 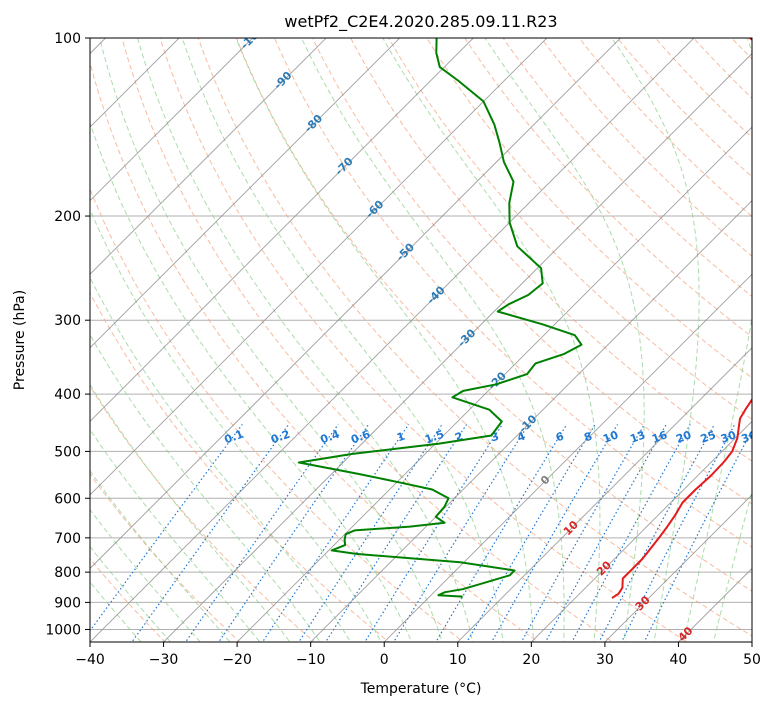 I want to click on y-tick-label: 1000, so click(x=63, y=630).